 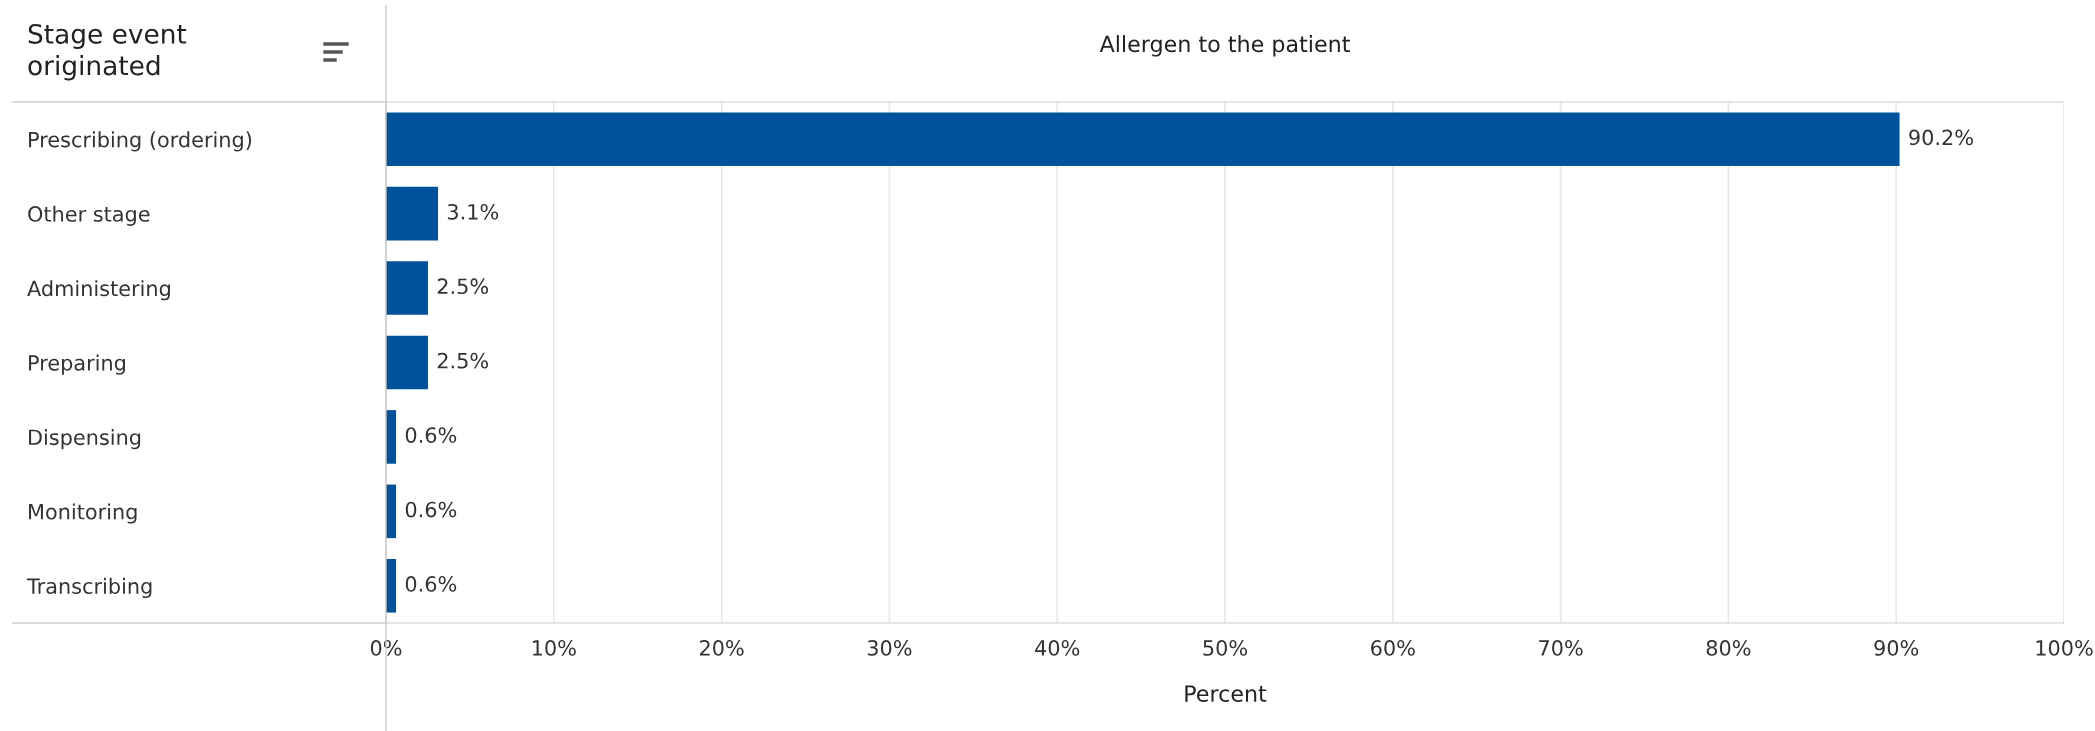 What do you see at coordinates (554, 648) in the screenshot?
I see `x-tick-label: 10%` at bounding box center [554, 648].